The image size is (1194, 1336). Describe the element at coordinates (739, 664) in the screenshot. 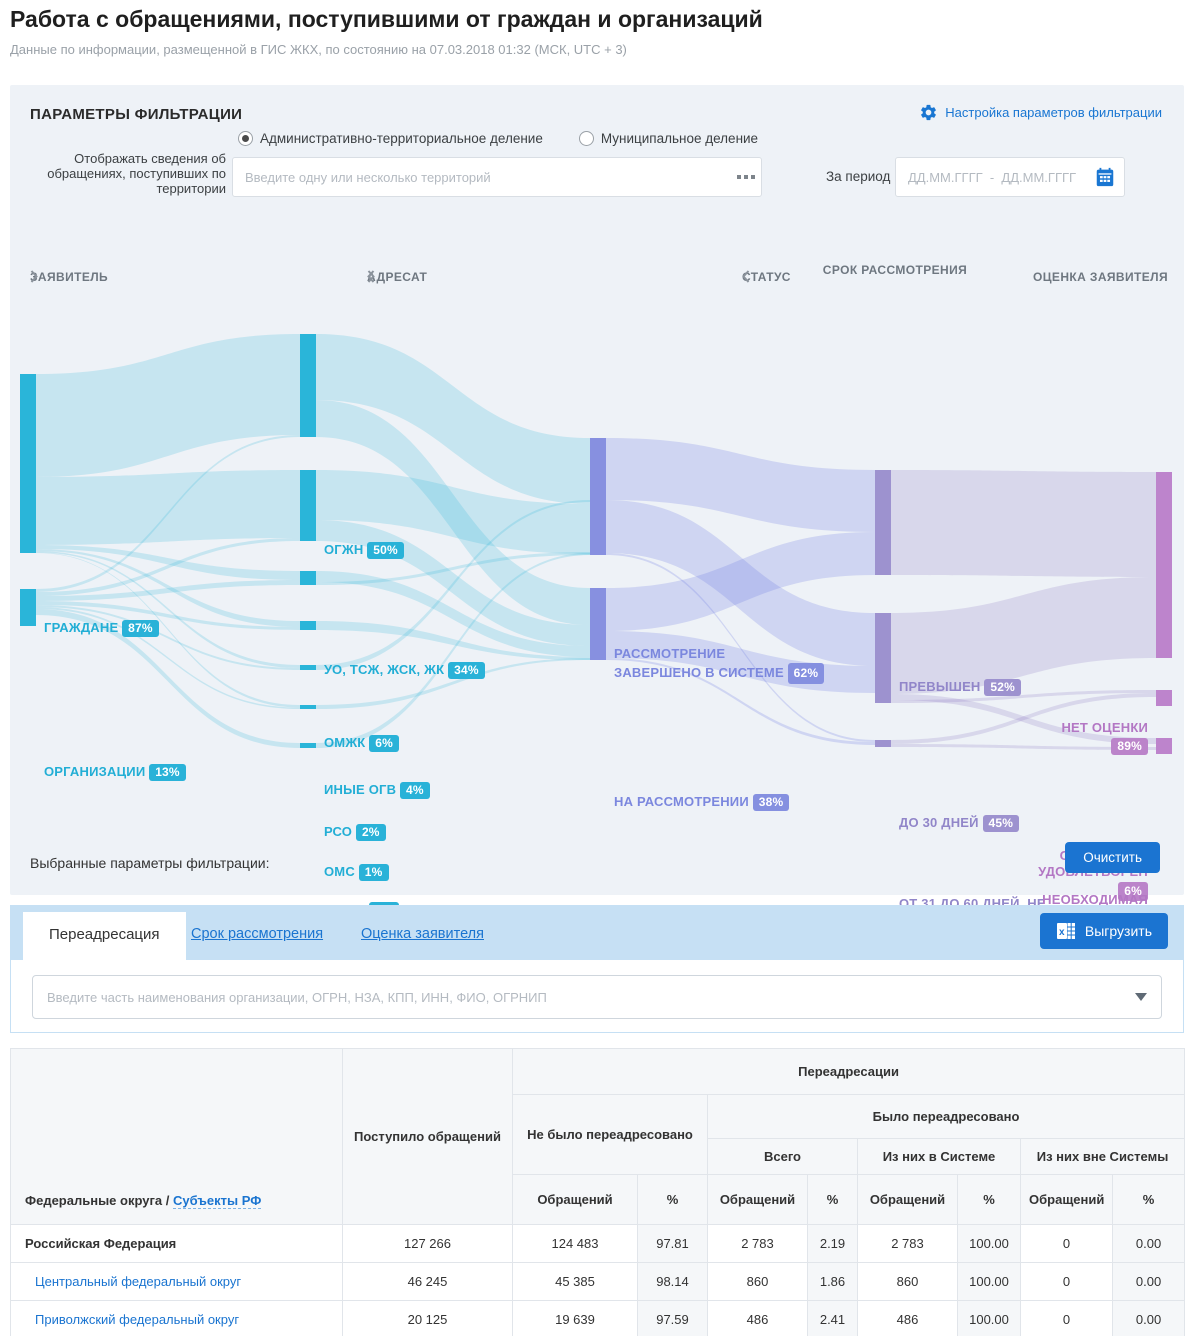

I see `label-zaversheno: РАССМОТРЕНИЕ ЗАВЕРШЕНО В СИСТЕМЕ 62%` at that location.